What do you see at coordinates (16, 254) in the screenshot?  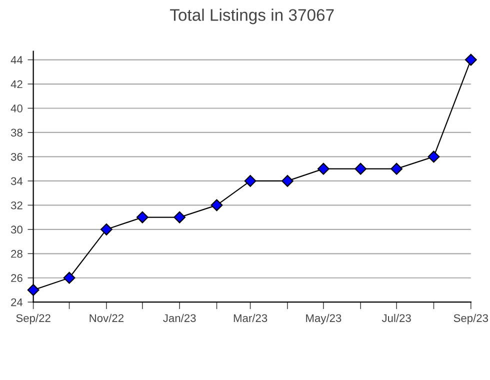 I see `y-tick-label: 28` at bounding box center [16, 254].